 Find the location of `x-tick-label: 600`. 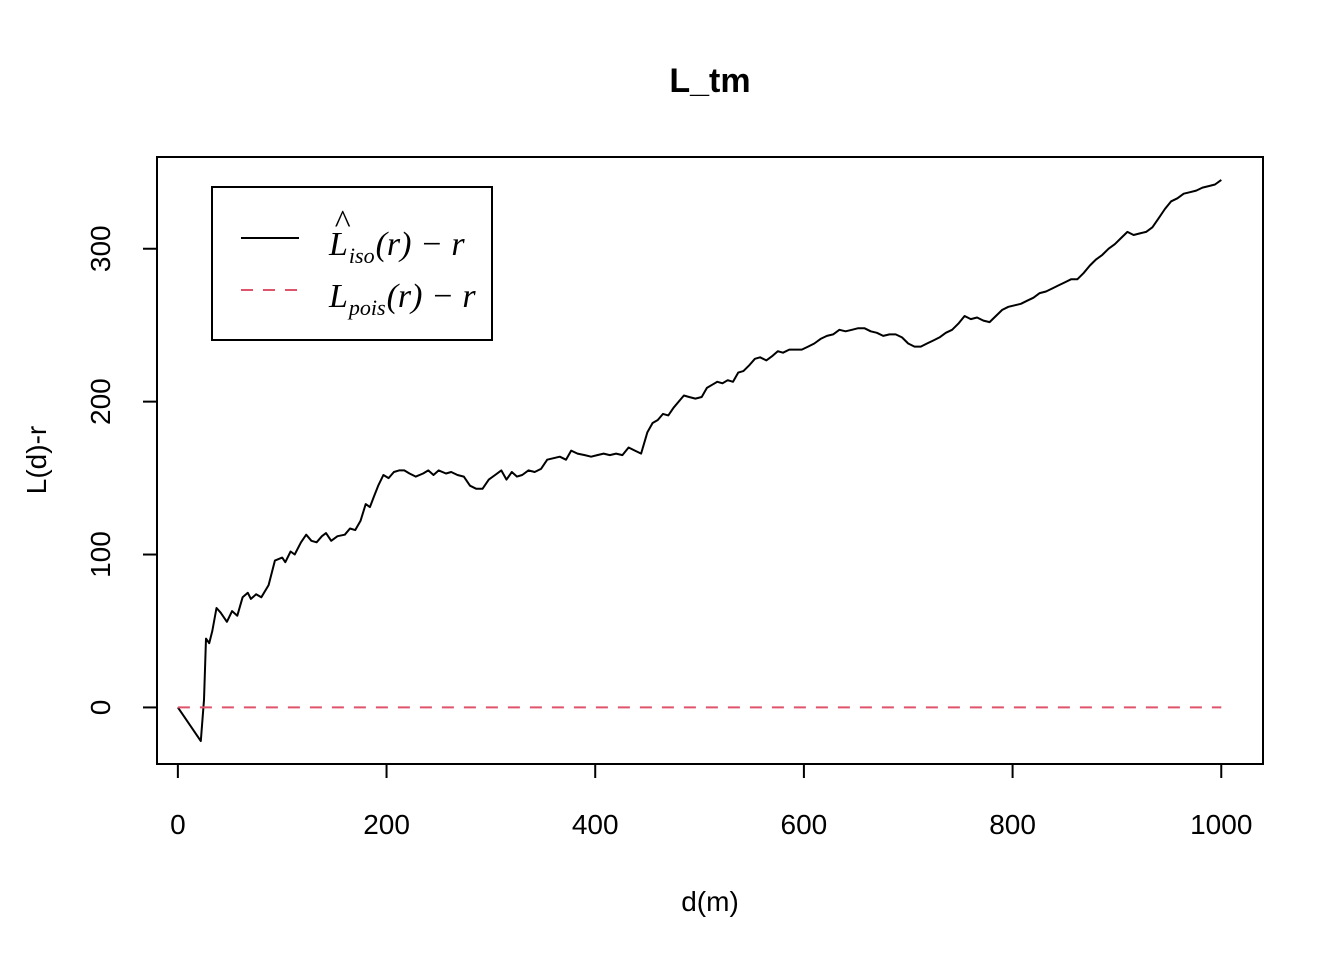

x-tick-label: 600 is located at coordinates (804, 824).